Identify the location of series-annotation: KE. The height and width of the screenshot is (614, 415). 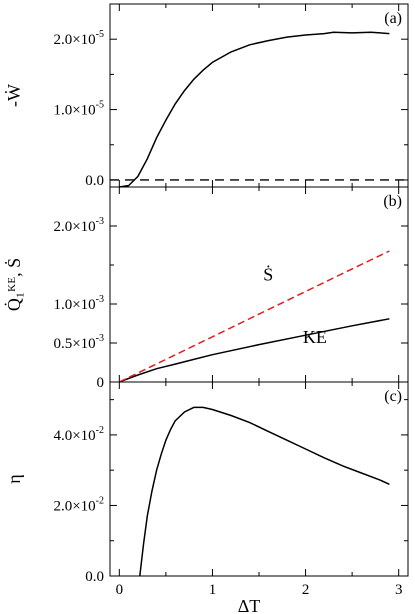
(315, 337).